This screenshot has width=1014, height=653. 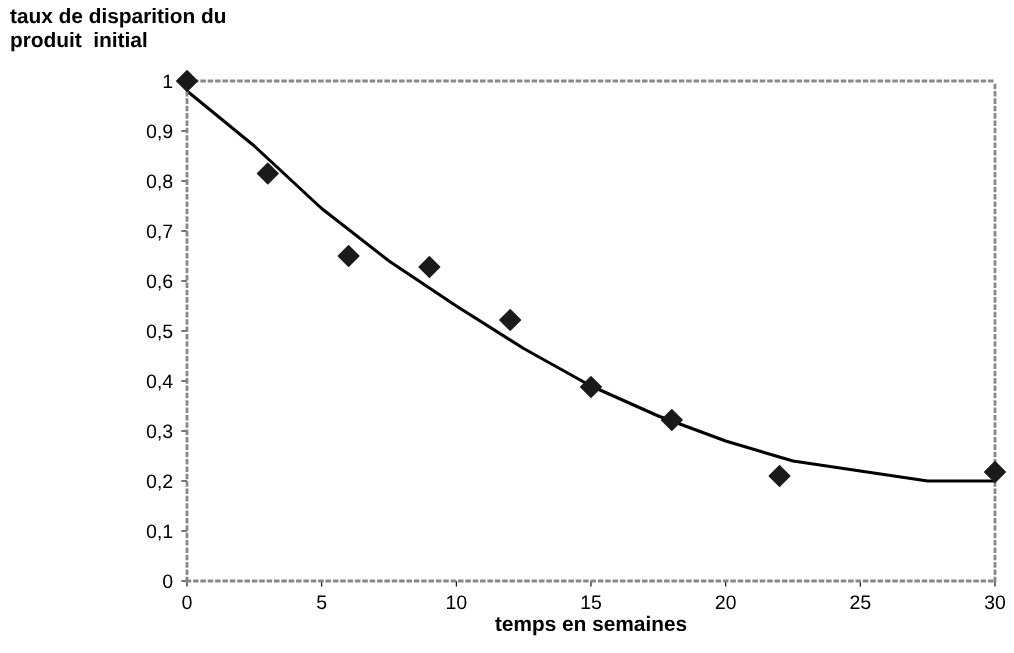 What do you see at coordinates (159, 182) in the screenshot?
I see `y-tick-label: 0,8` at bounding box center [159, 182].